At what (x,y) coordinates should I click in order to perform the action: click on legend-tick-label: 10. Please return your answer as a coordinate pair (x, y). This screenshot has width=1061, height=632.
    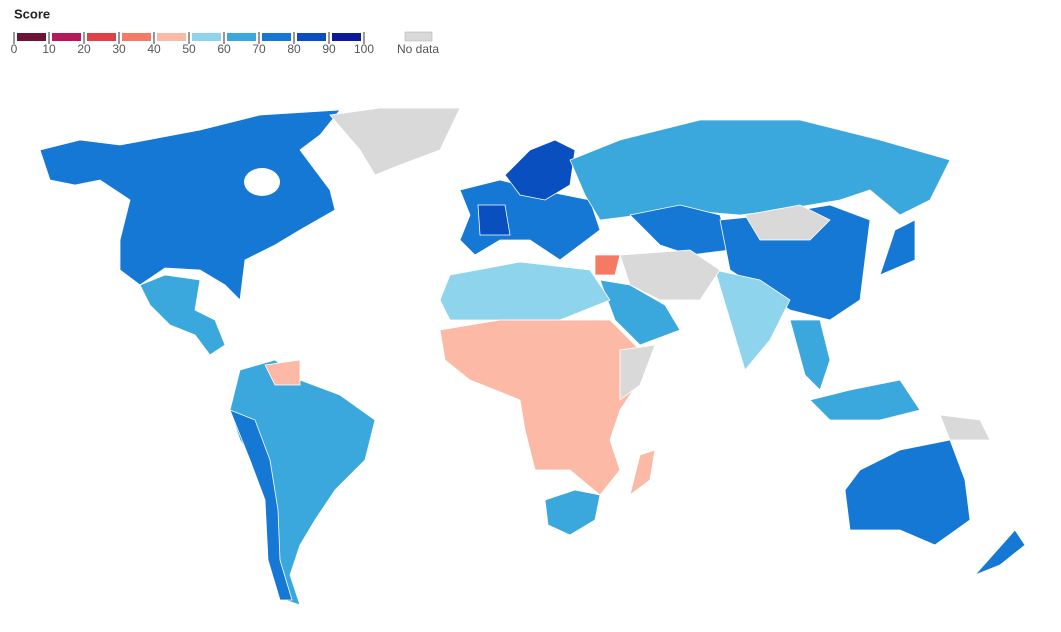
    Looking at the image, I should click on (49, 49).